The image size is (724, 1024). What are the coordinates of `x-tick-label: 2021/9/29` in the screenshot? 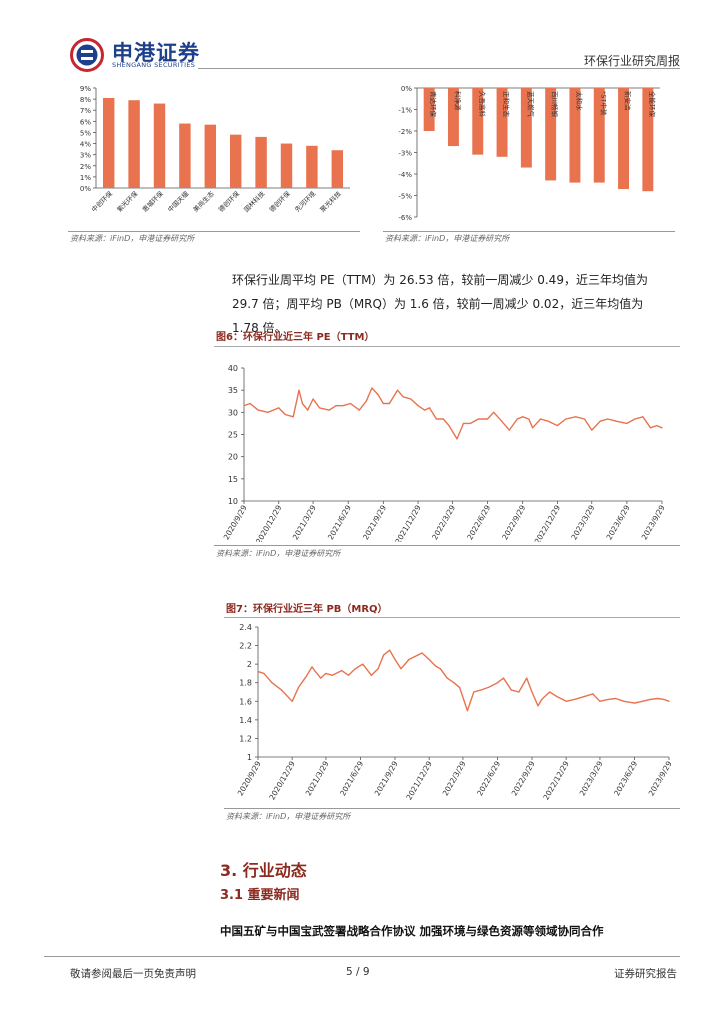 It's located at (386, 778).